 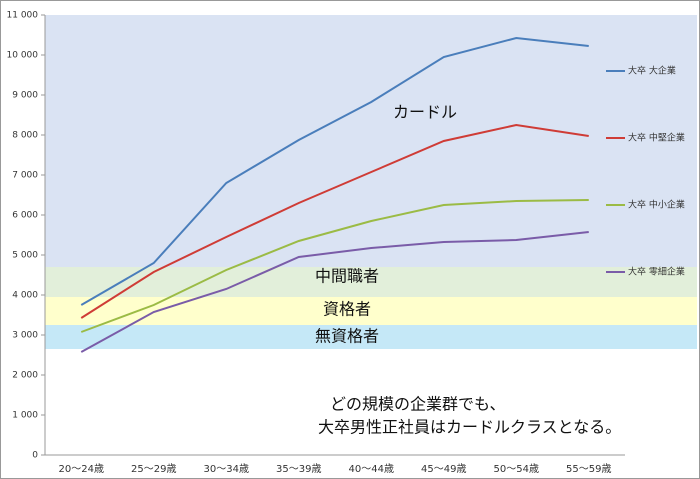 I want to click on x-tick-label: 25〜29歳, so click(x=153, y=469).